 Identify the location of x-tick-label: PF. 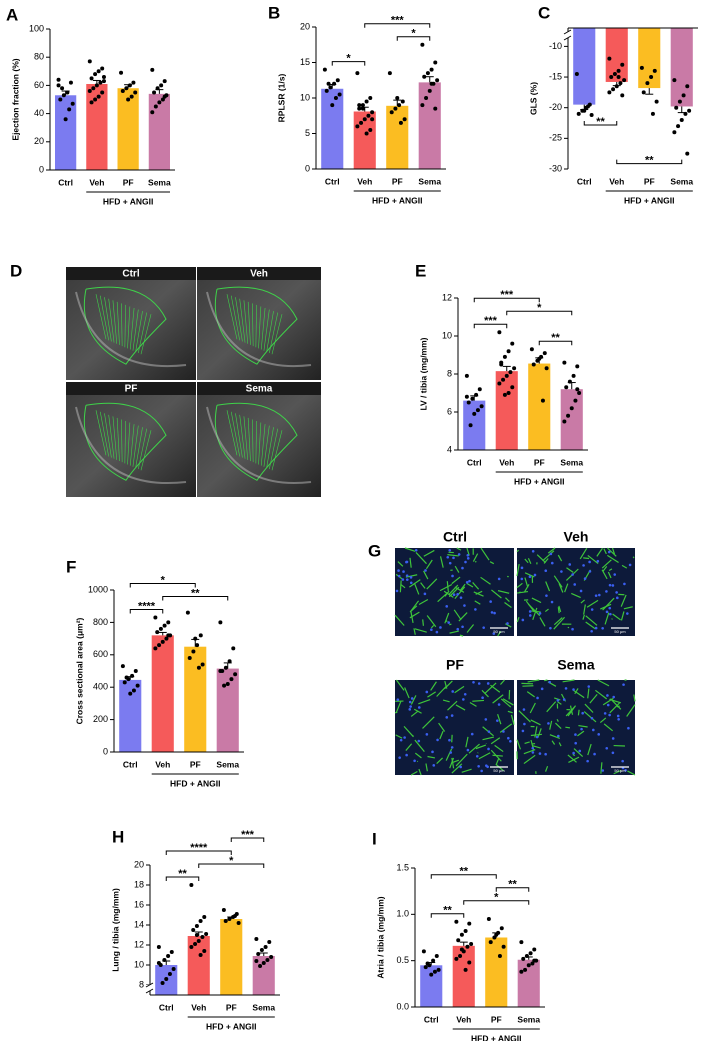
(128, 182).